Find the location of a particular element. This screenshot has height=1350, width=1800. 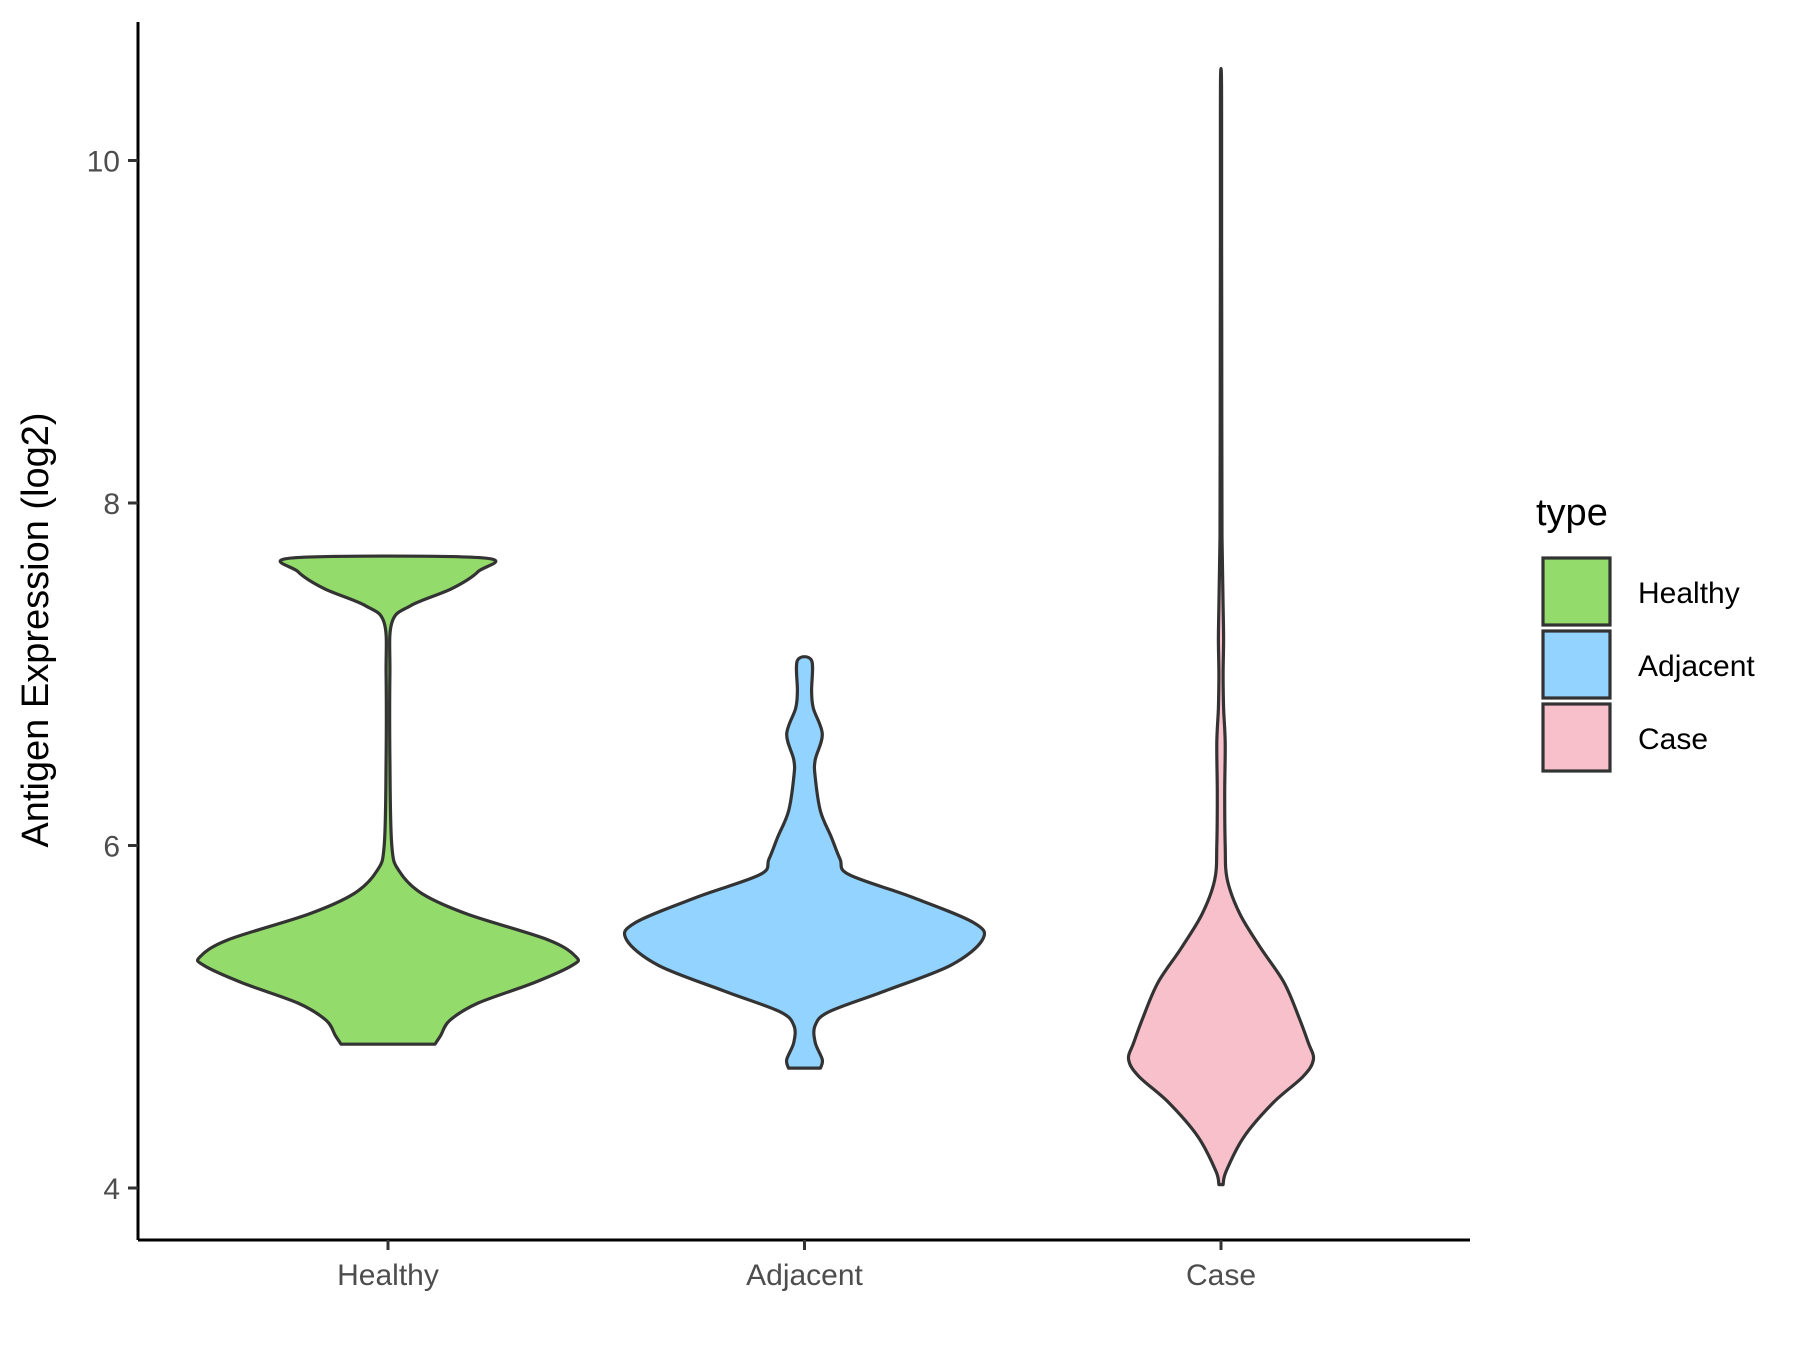

legend-label-healthy: Healthy is located at coordinates (1689, 593).